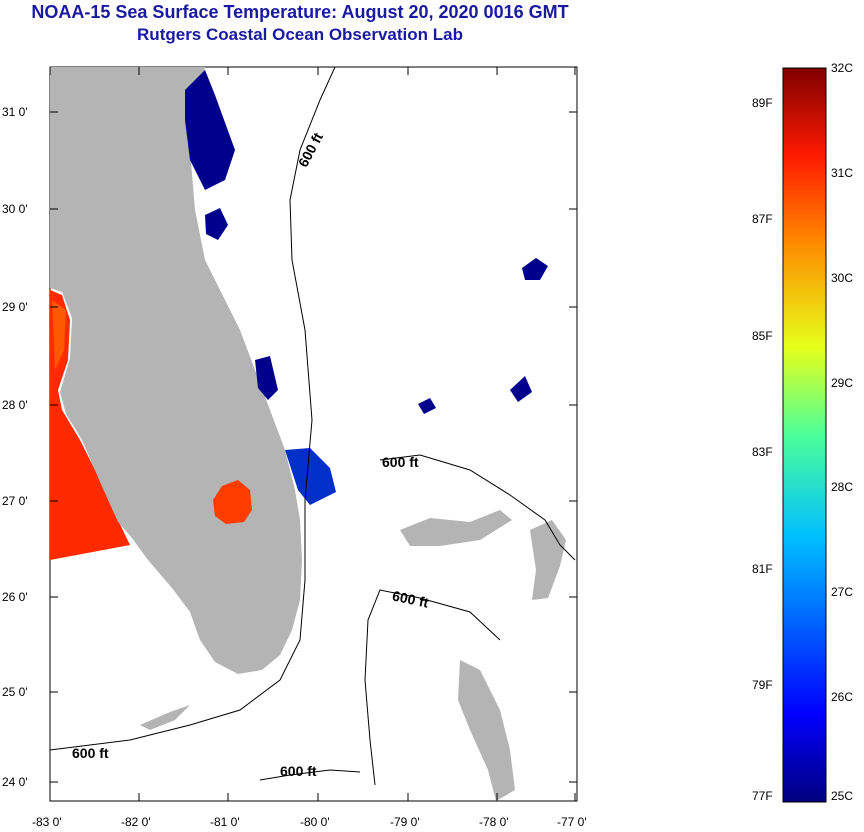 This screenshot has height=832, width=864. Describe the element at coordinates (216, 224) in the screenshot. I see `cold-patch-jax` at that location.